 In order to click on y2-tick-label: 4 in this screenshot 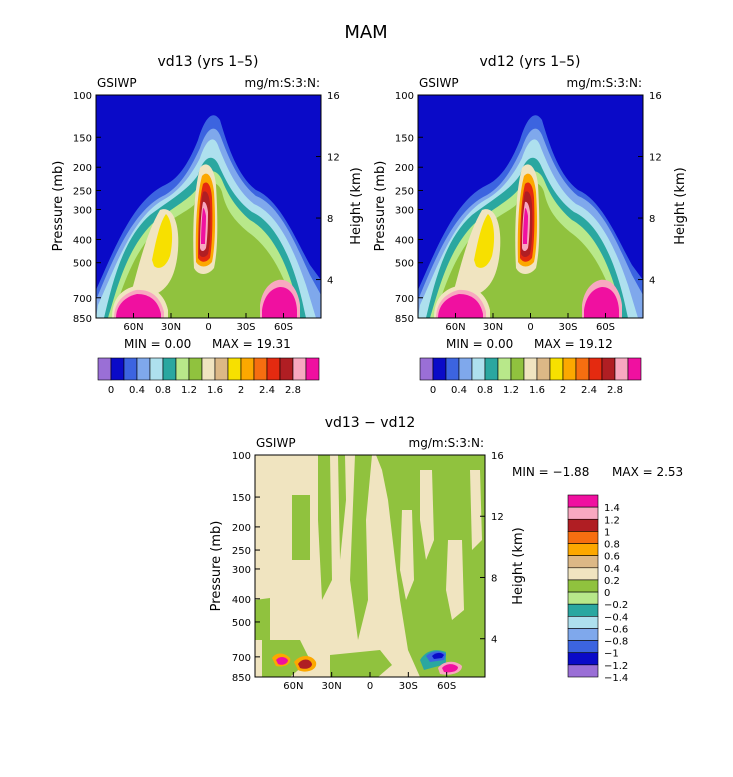, I will do `click(330, 281)`.